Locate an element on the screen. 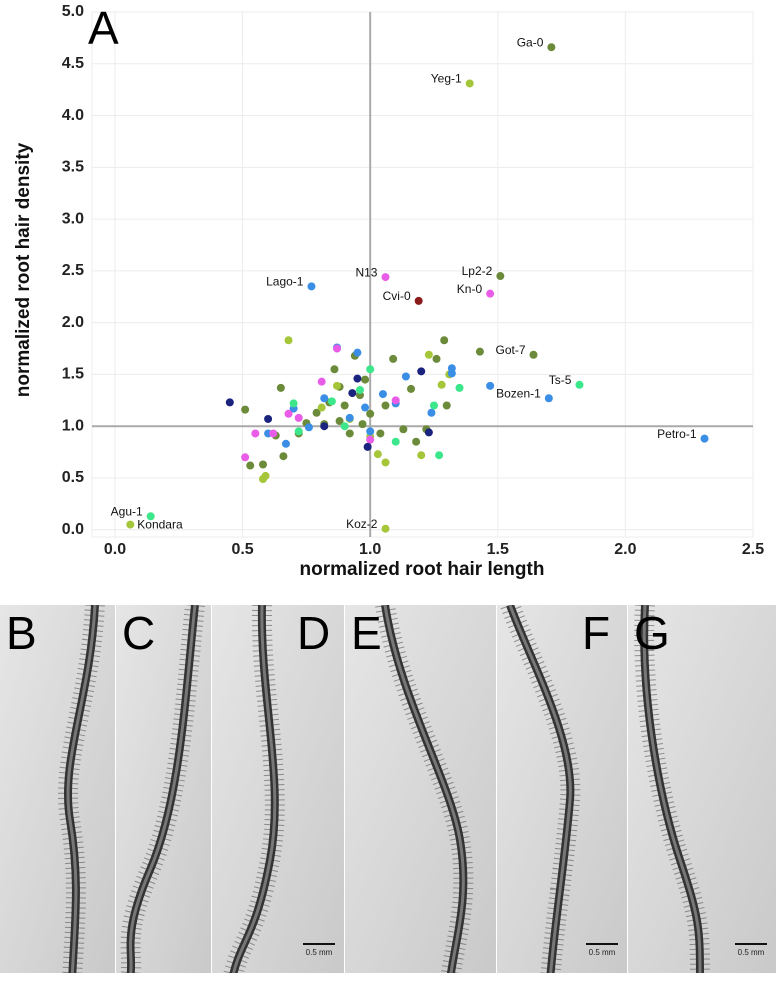 The height and width of the screenshot is (982, 777). point-label: Cvi-0 is located at coordinates (397, 296).